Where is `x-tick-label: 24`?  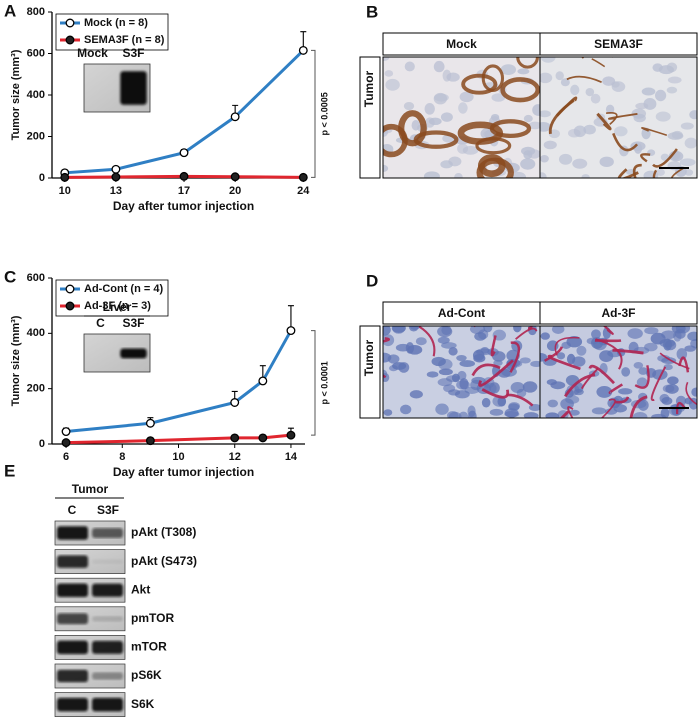 x-tick-label: 24 is located at coordinates (303, 191).